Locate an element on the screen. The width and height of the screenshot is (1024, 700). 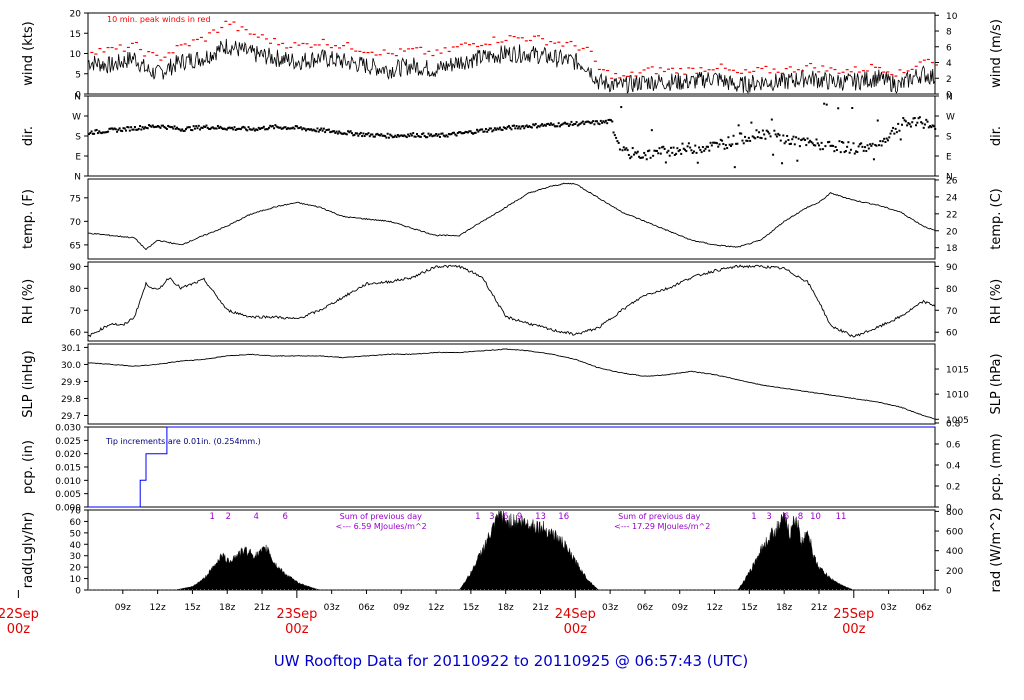
slp-ylabel: SLP (inHg) is located at coordinates (28, 384).